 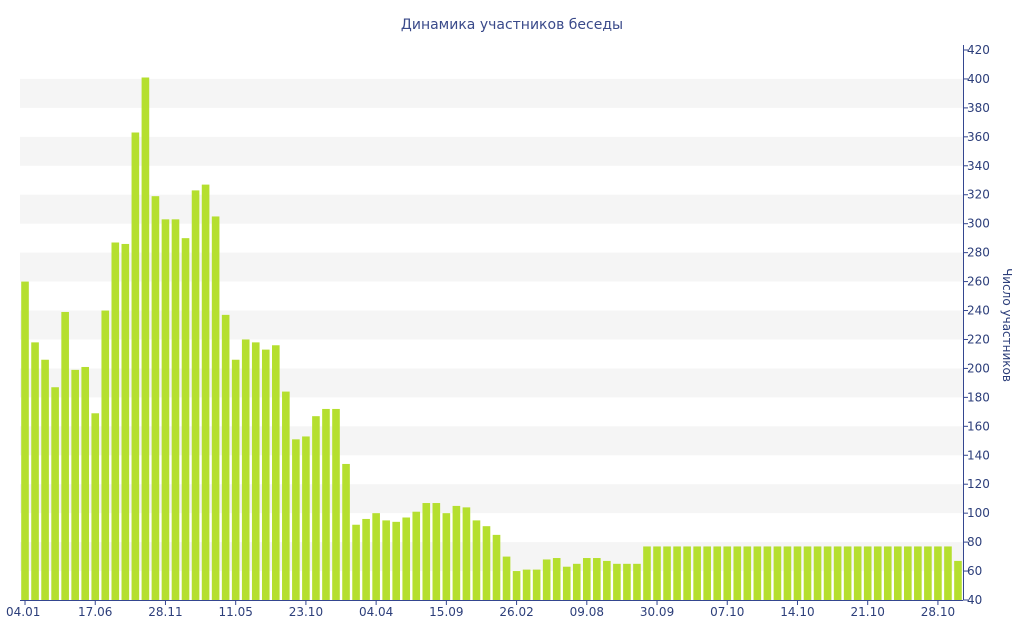 I want to click on x-tick-label: 23.10, so click(x=306, y=612).